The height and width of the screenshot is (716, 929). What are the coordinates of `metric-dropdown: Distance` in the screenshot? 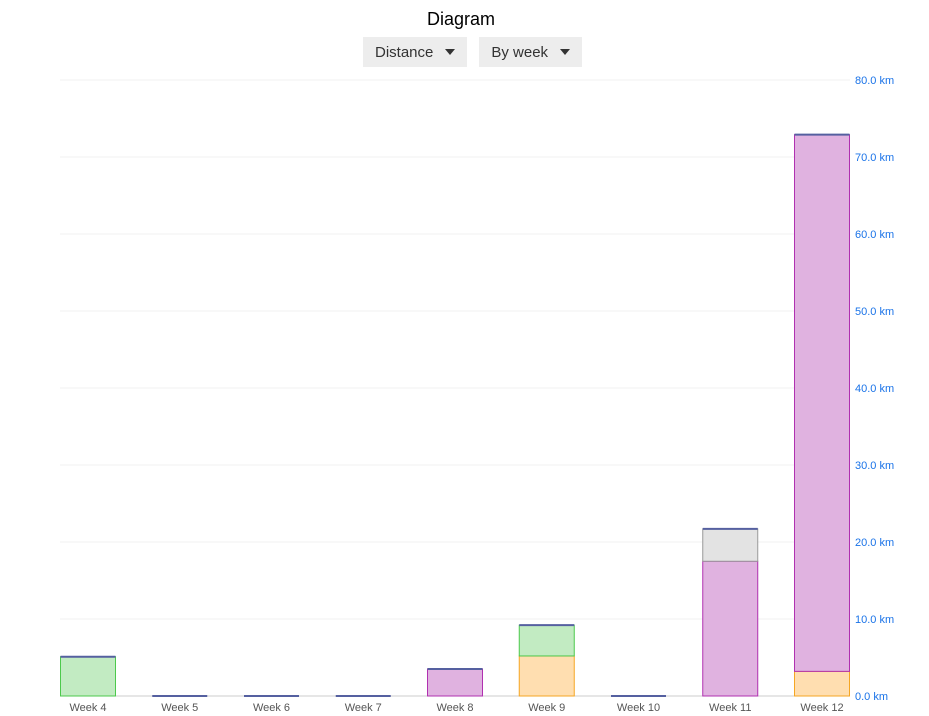 It's located at (415, 52).